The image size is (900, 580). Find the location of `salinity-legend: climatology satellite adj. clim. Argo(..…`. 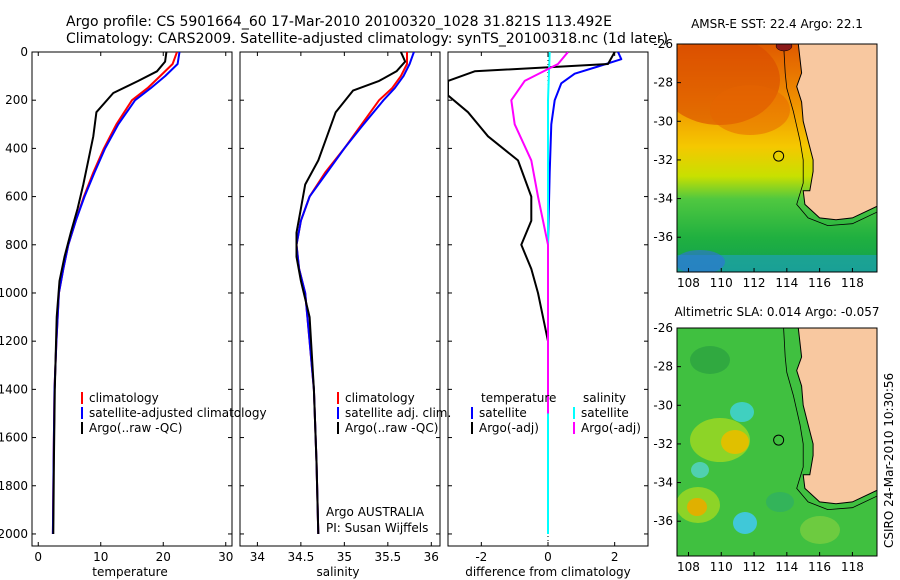

salinity-legend: climatology satellite adj. clim. Argo(..… is located at coordinates (394, 413).